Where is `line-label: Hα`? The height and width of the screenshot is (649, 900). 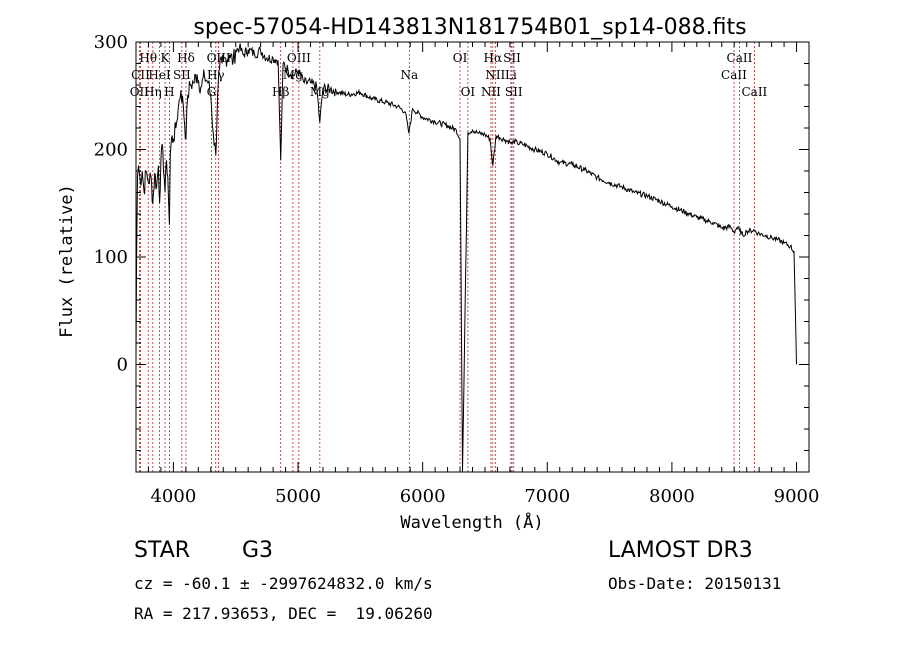
line-label: Hα is located at coordinates (493, 58).